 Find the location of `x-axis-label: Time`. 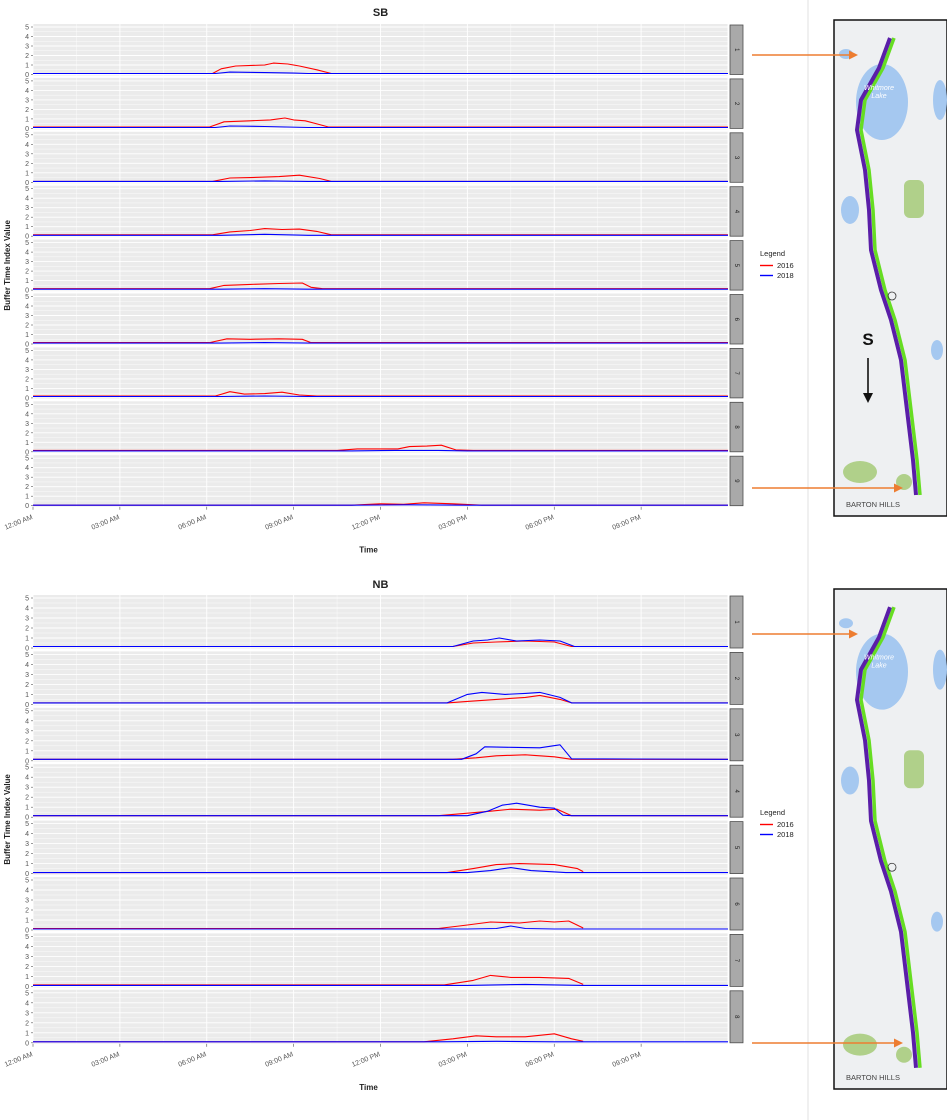

x-axis-label: Time is located at coordinates (368, 550).